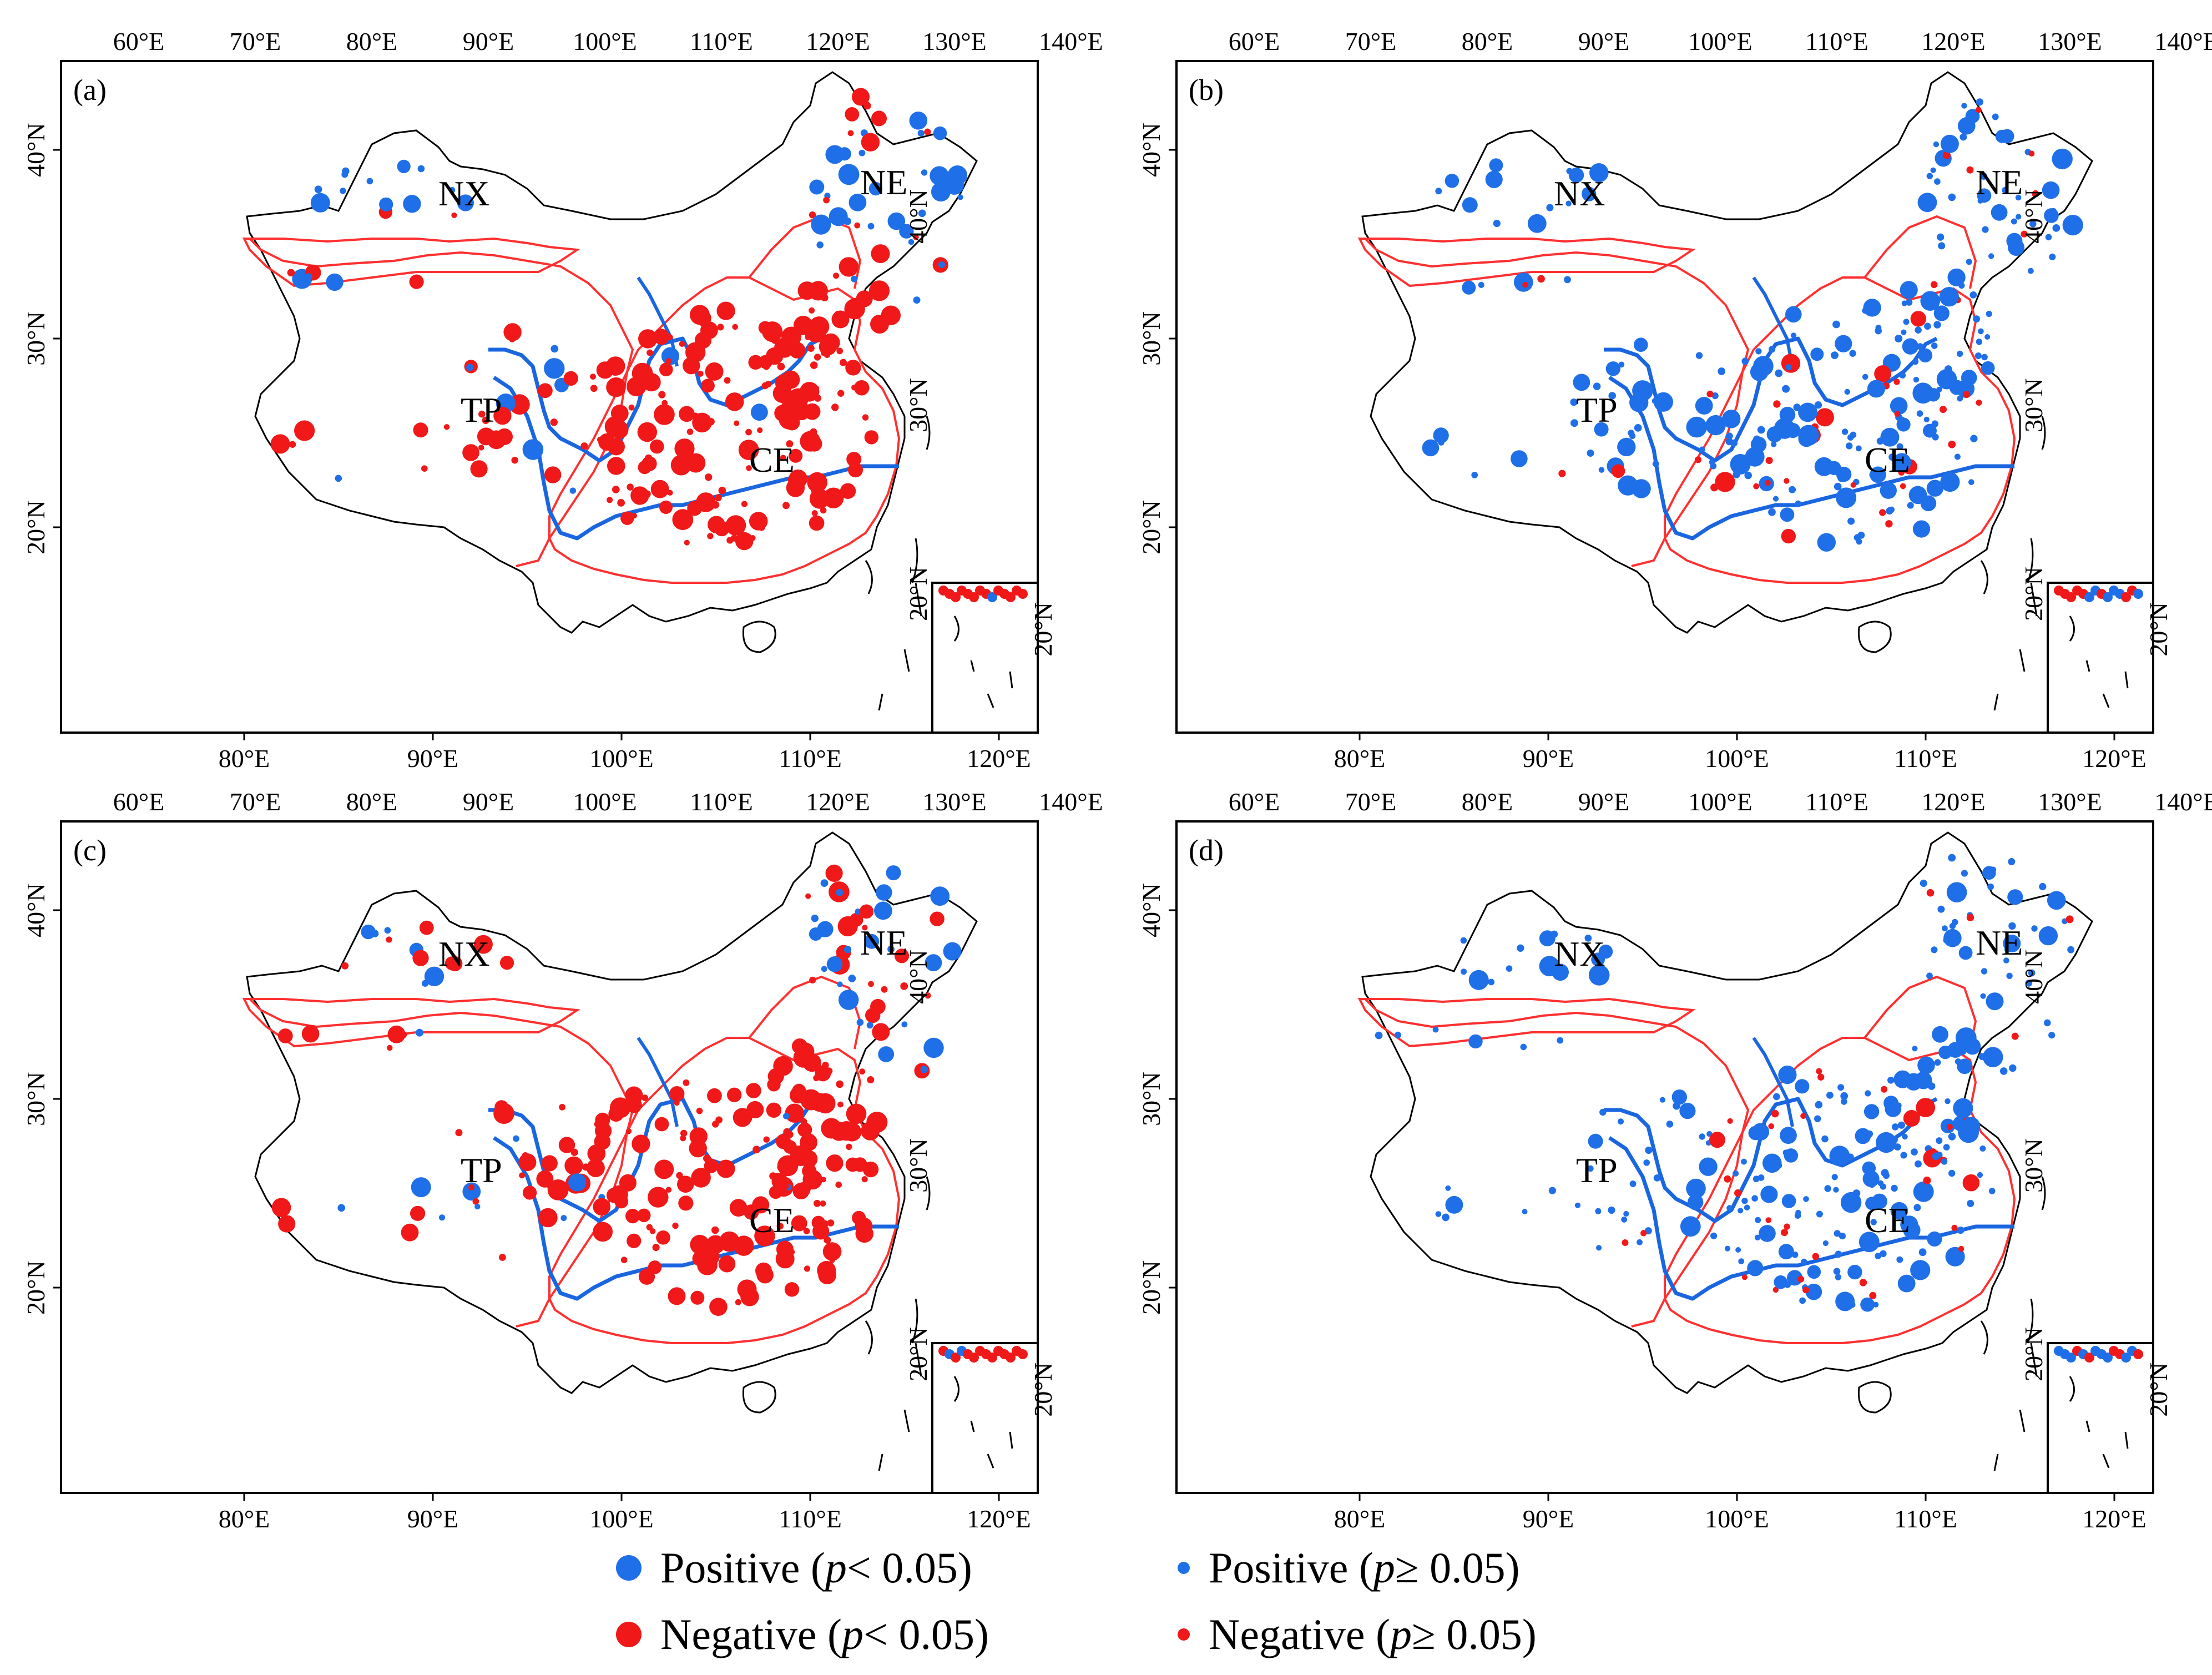 This screenshot has width=2212, height=1675. Describe the element at coordinates (1526, 262) in the screenshot. I see `zone-boundary-nx` at that location.